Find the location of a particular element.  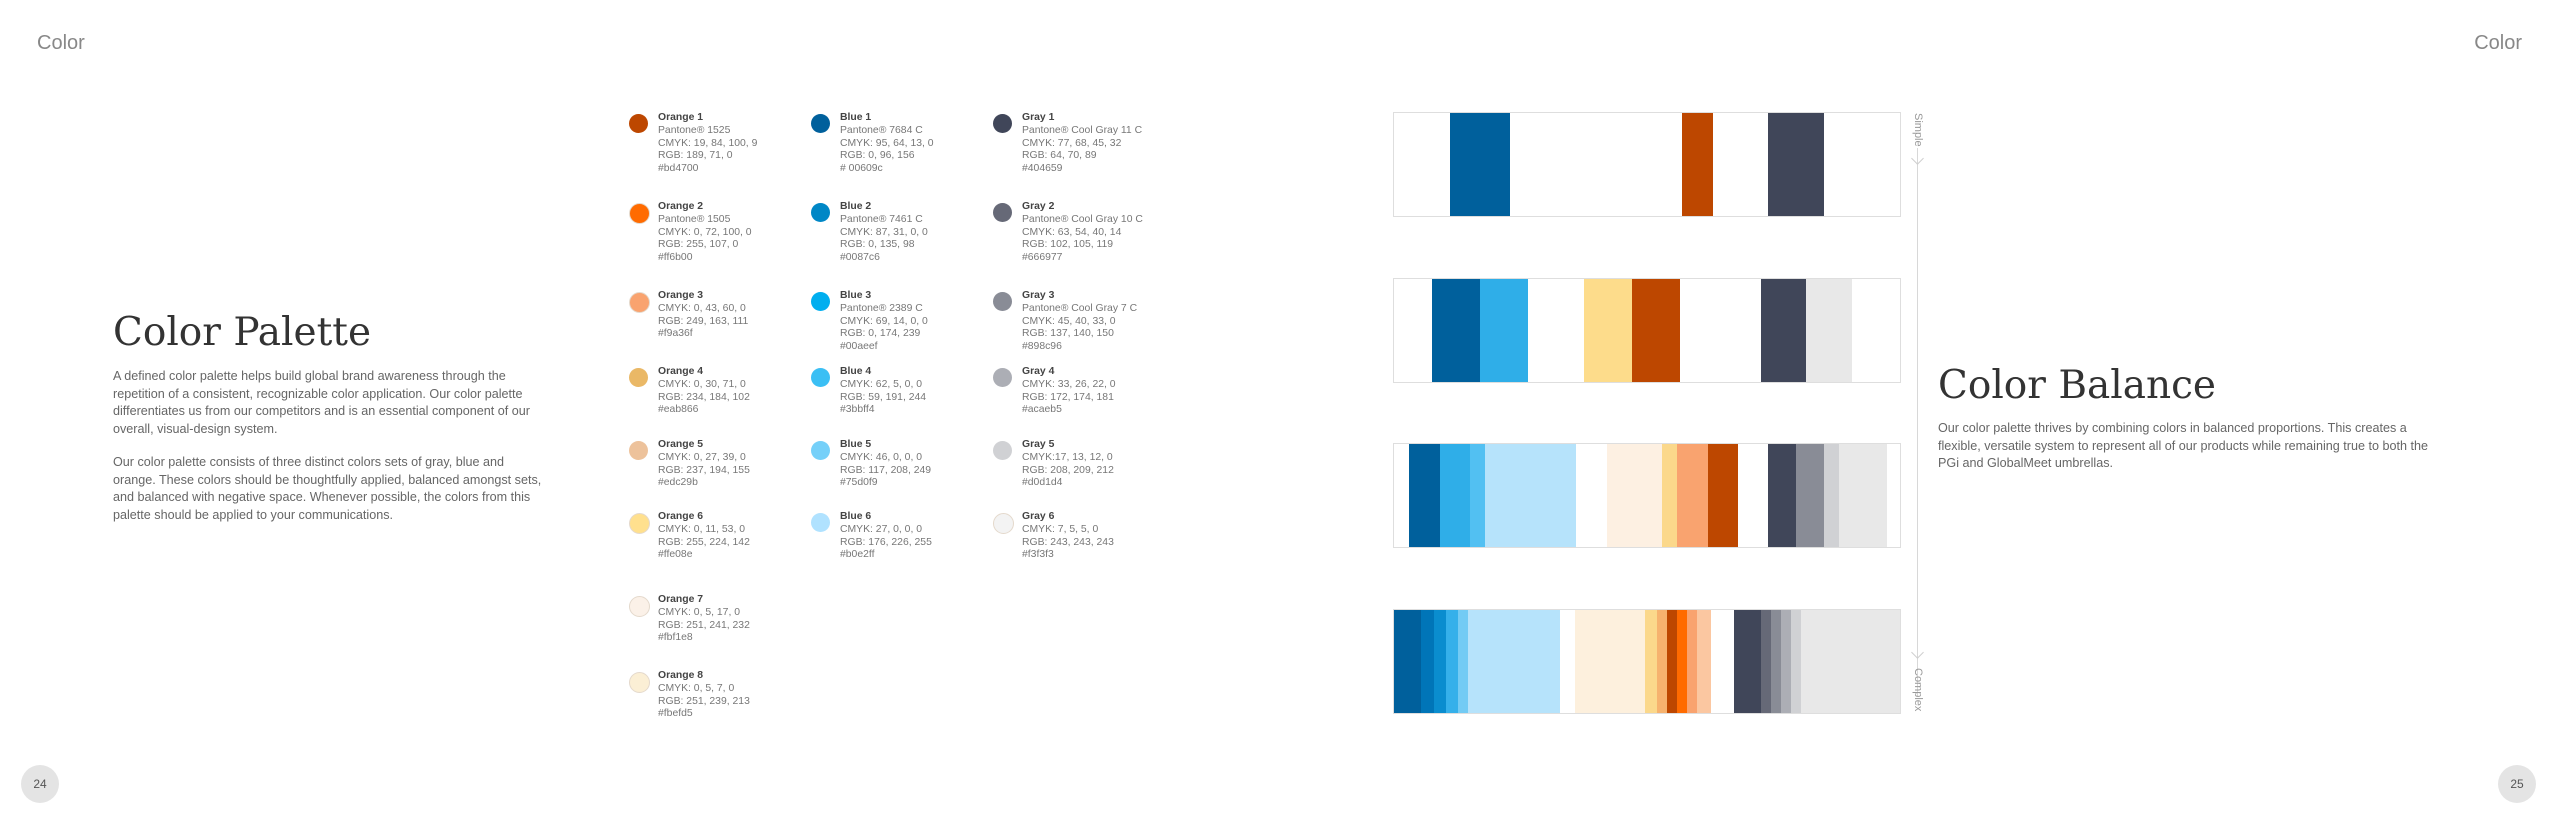

swatch-spec-line: CMYK: 0, 72, 100, 0 is located at coordinates (705, 232).